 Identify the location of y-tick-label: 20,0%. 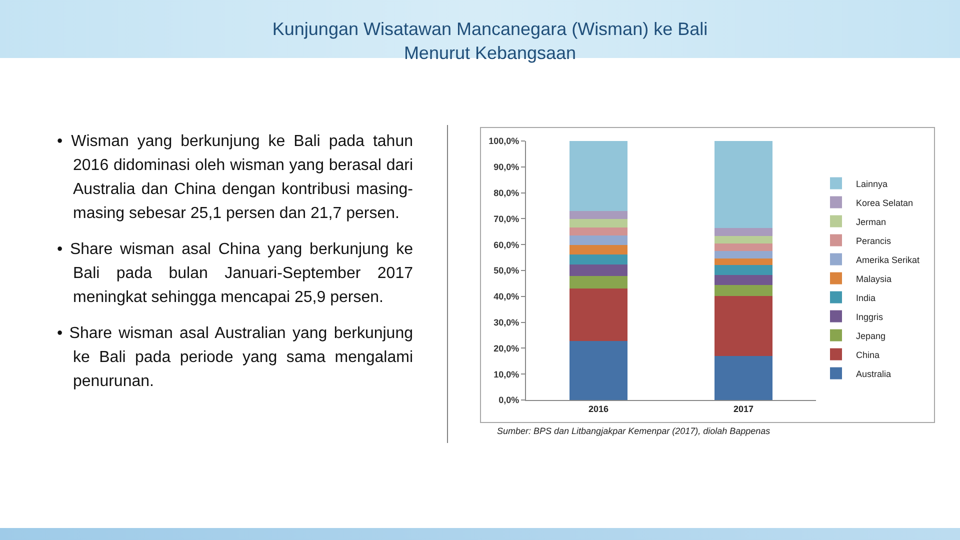
(507, 348).